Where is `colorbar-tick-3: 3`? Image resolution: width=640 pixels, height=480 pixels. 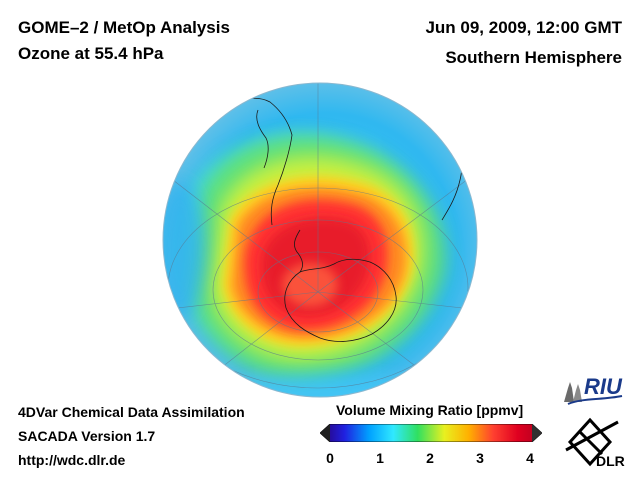
colorbar-tick-3: 3 is located at coordinates (480, 458).